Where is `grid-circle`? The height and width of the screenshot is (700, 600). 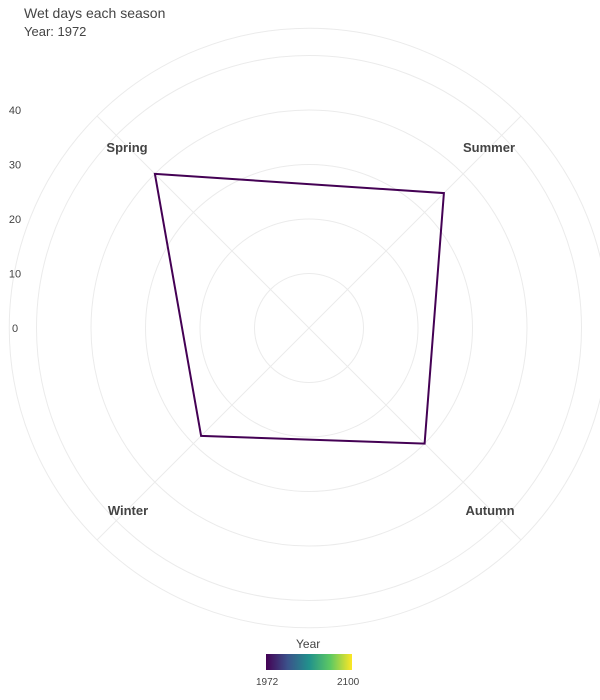 grid-circle is located at coordinates (309, 328).